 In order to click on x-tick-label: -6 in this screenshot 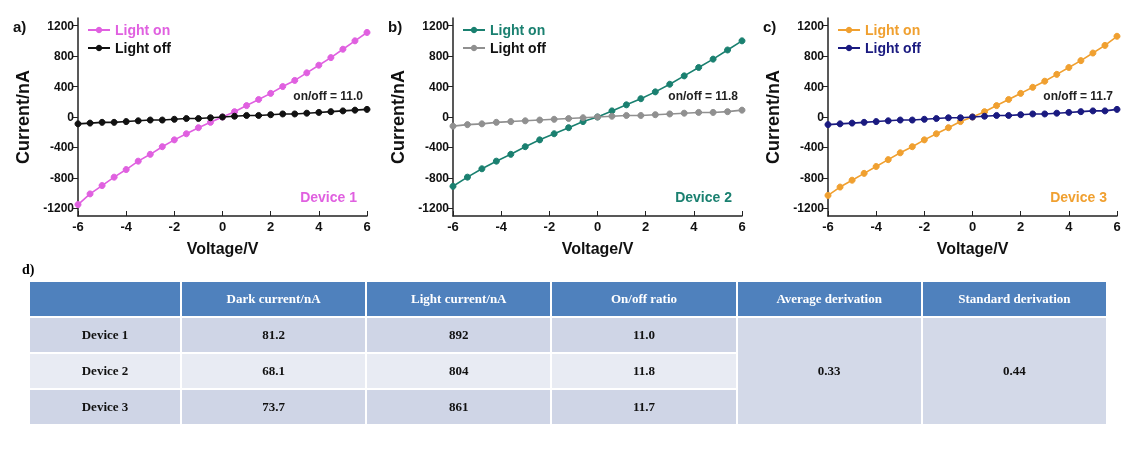, I will do `click(78, 226)`.